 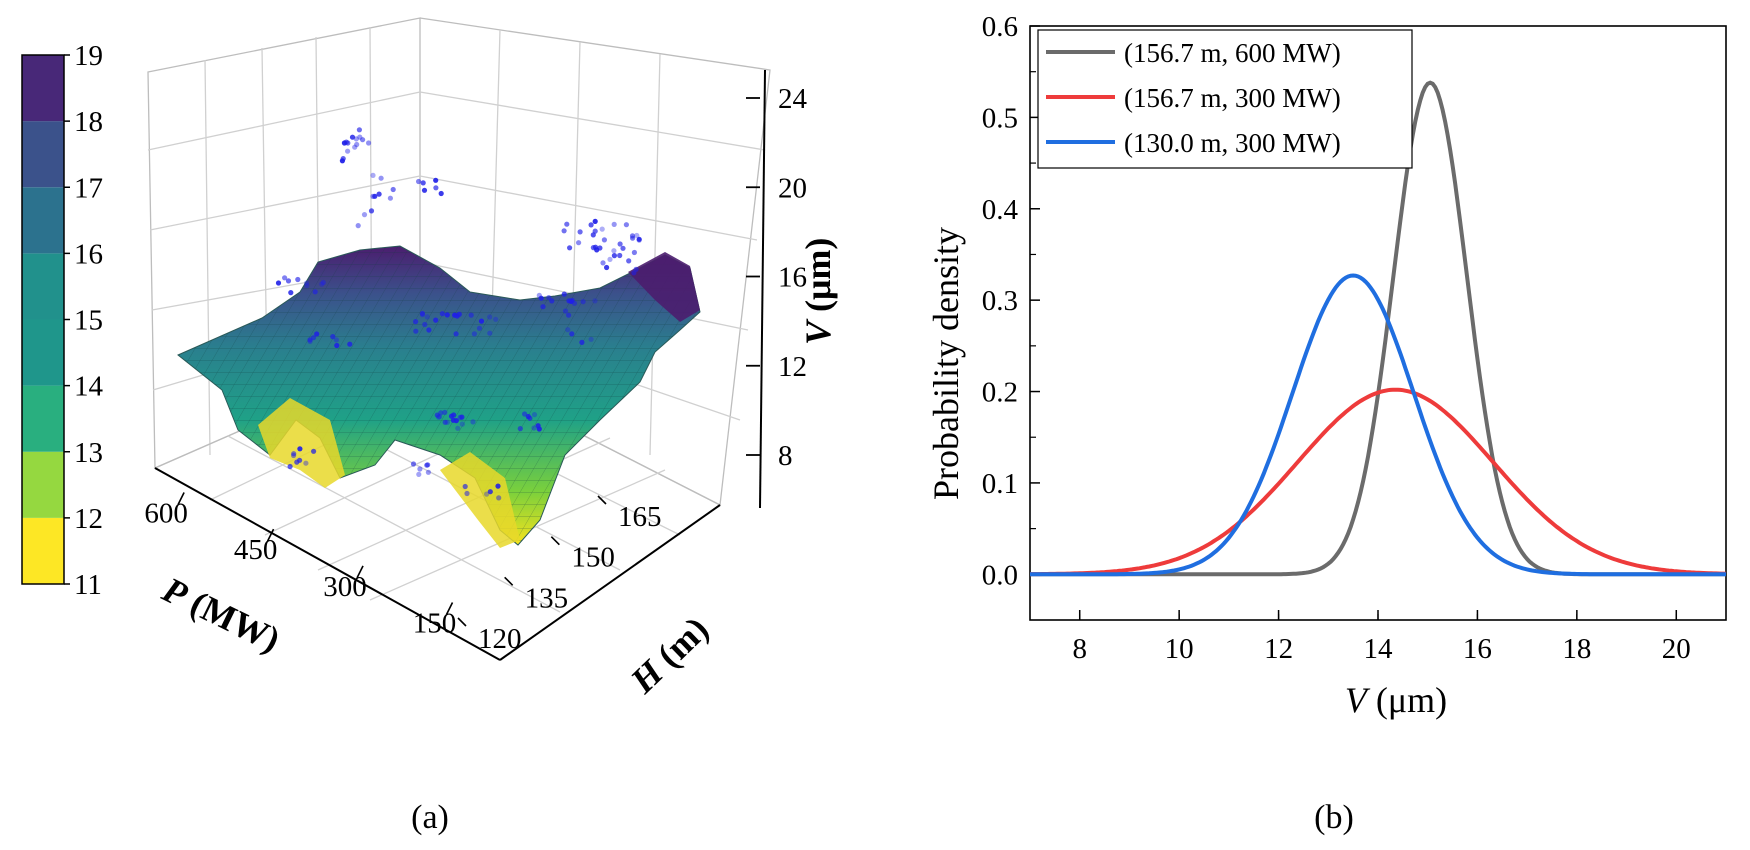 I want to click on h-tick-label: 150, so click(x=593, y=558).